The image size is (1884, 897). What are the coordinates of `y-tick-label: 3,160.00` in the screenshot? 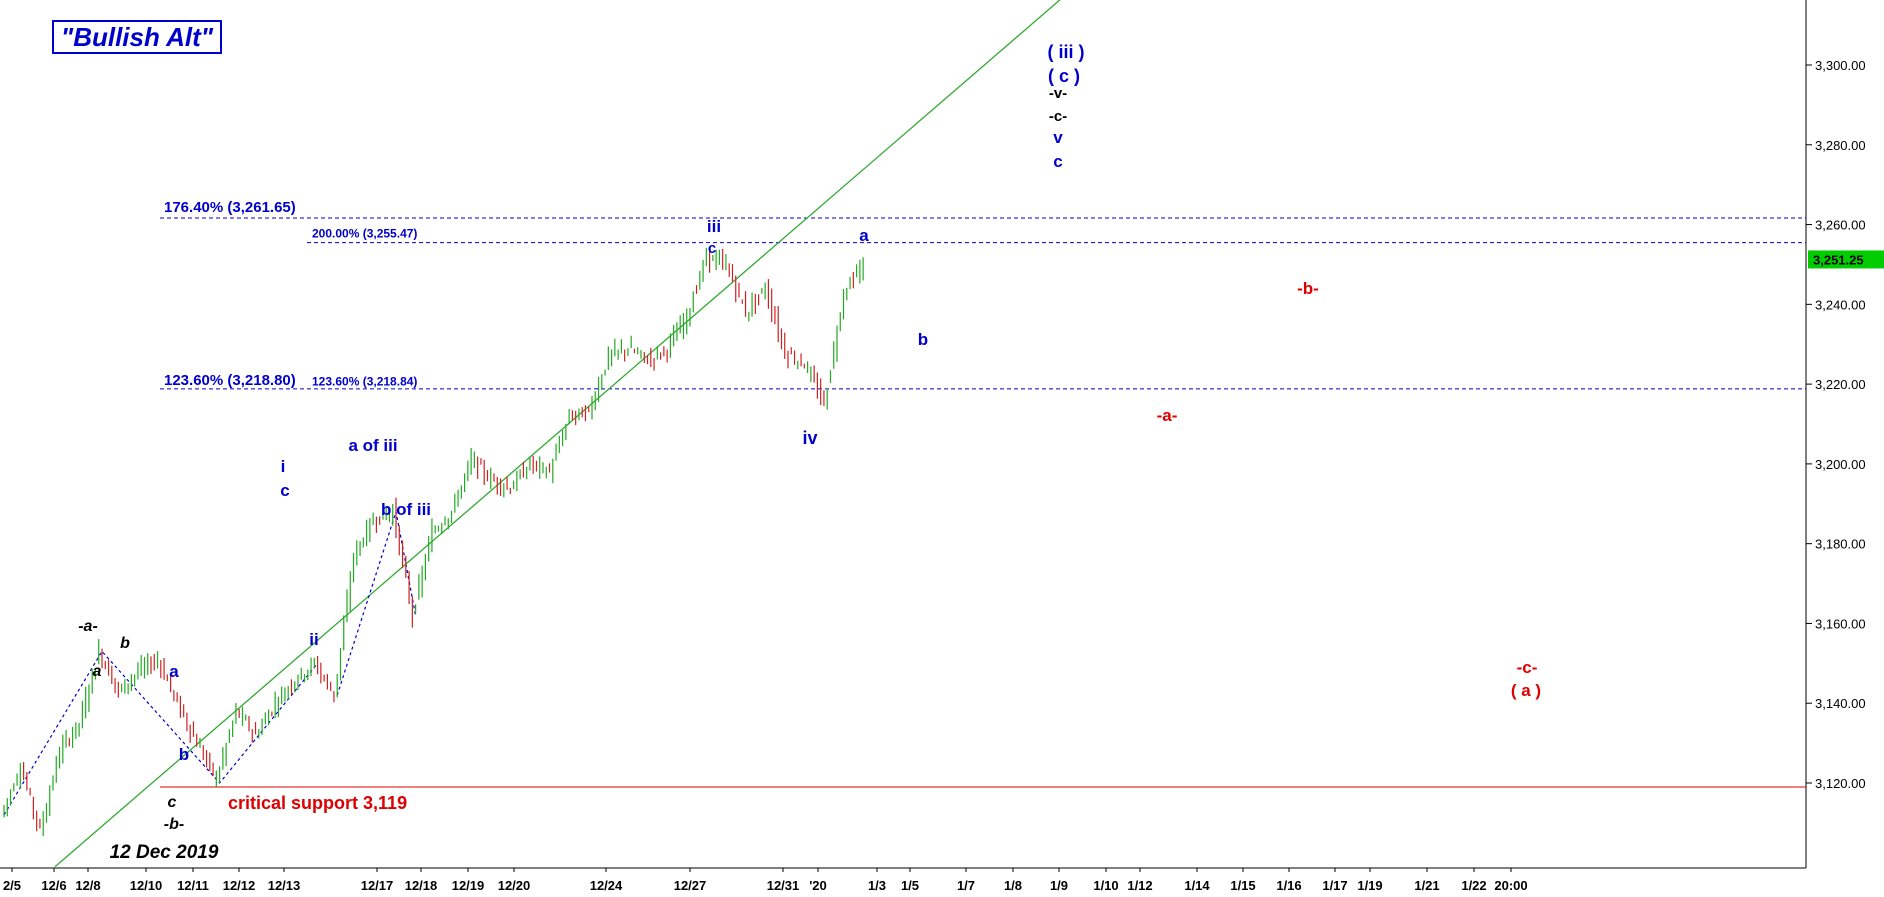 It's located at (1840, 623).